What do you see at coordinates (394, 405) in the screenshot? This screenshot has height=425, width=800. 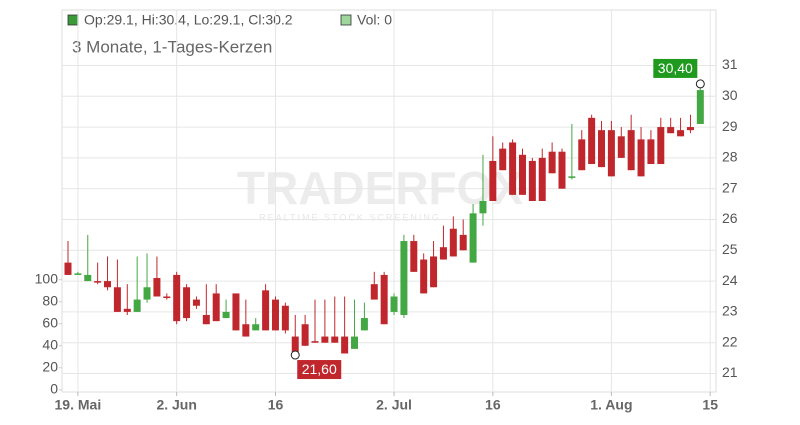 I see `x-tick-label: 2. Jul` at bounding box center [394, 405].